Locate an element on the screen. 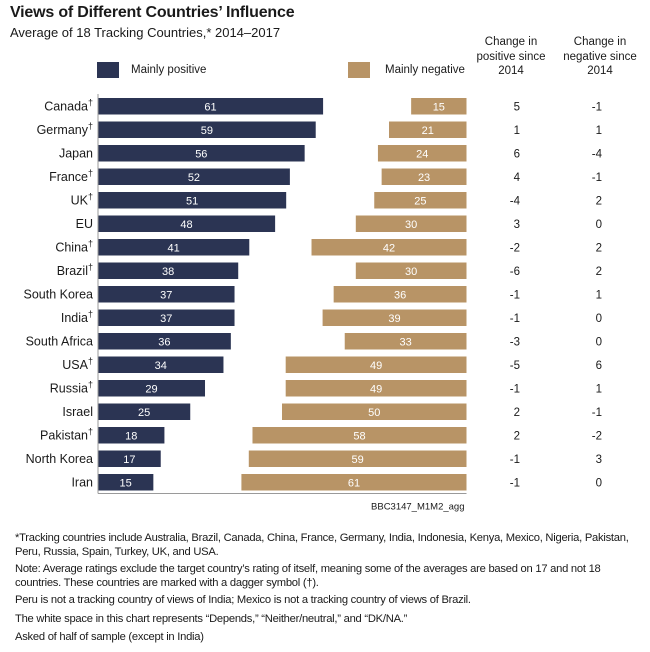 This screenshot has width=650, height=652. category-label: France† is located at coordinates (71, 176).